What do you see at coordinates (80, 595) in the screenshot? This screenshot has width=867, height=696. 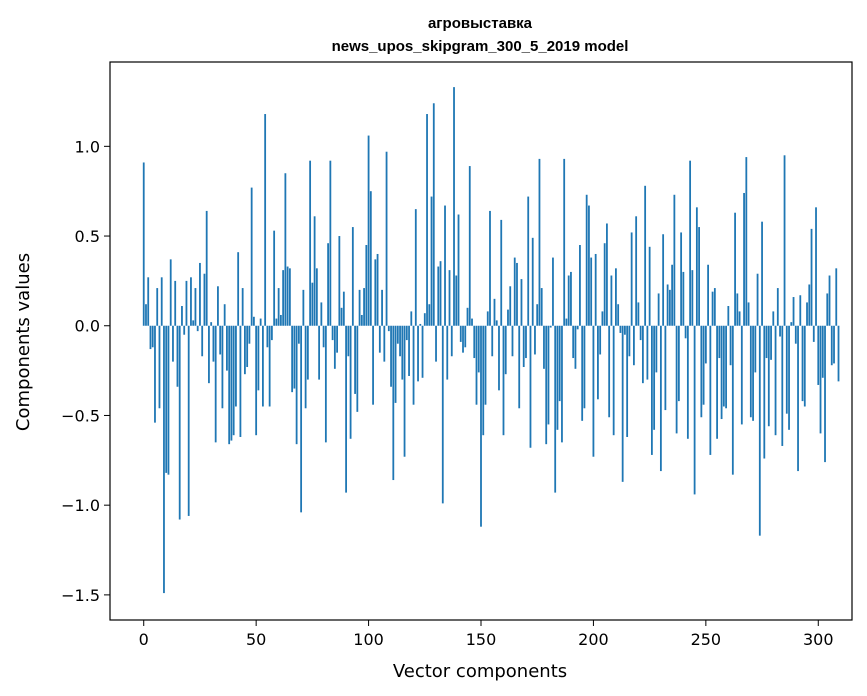 I see `y-tick-label: −1.5` at bounding box center [80, 595].